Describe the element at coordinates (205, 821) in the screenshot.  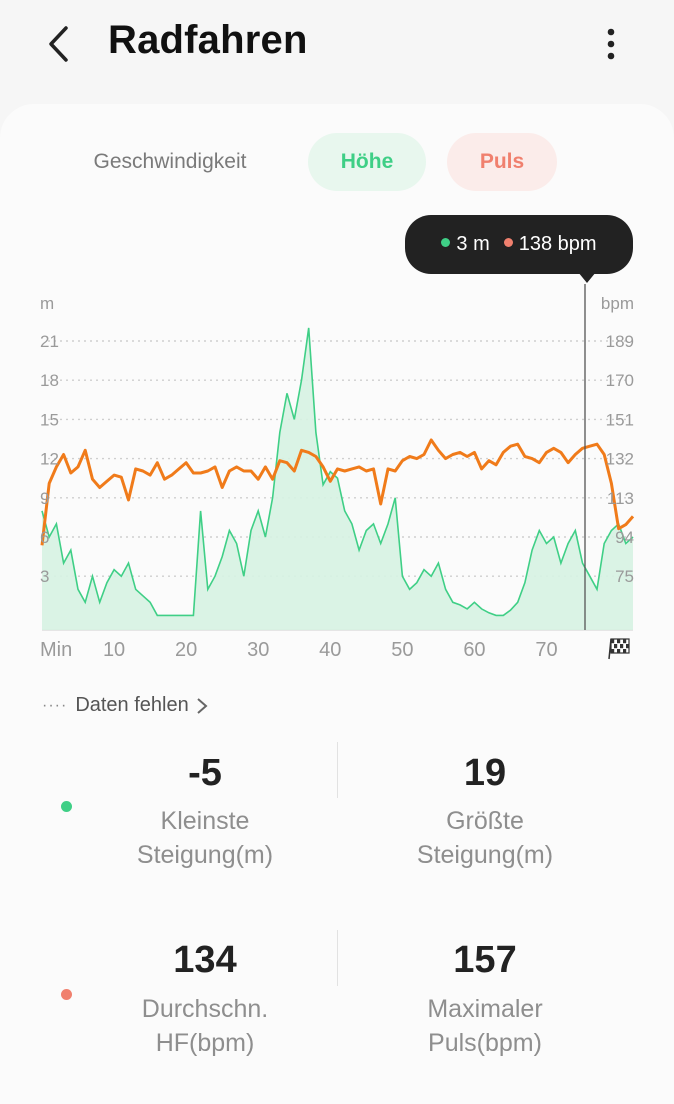
I see `min-gradient-label-line1: Kleinste` at that location.